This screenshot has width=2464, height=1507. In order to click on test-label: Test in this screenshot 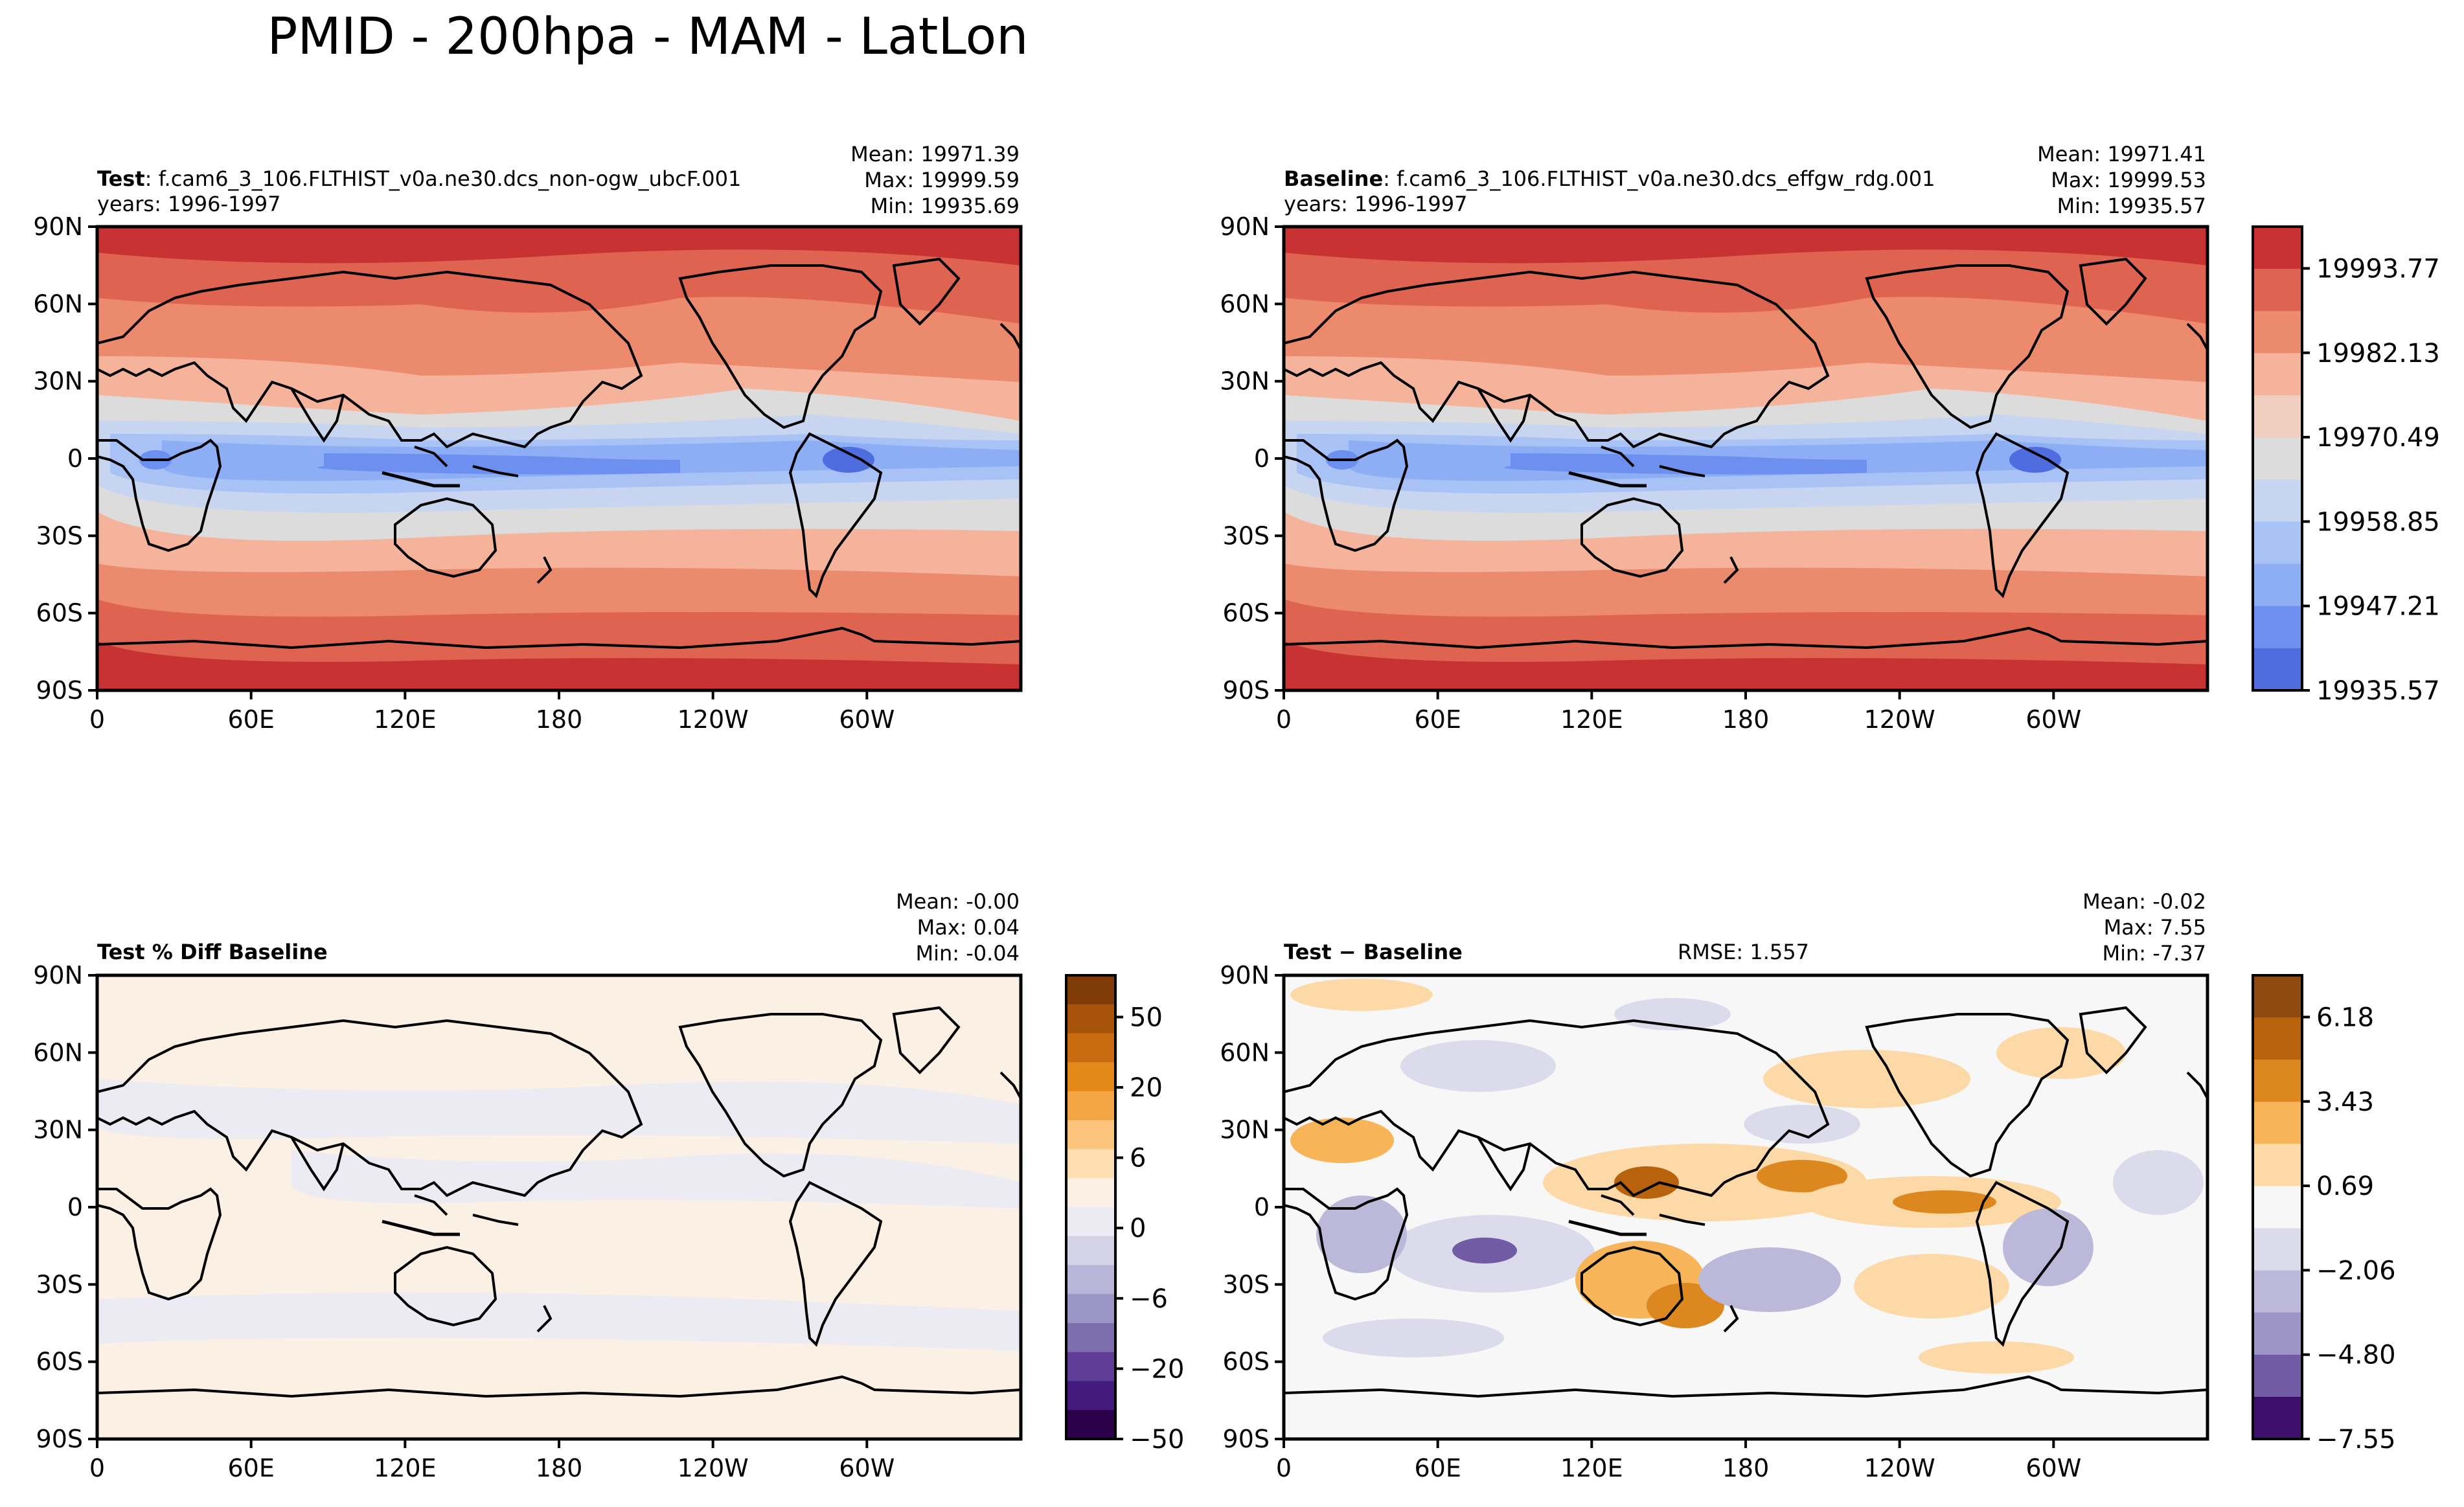, I will do `click(121, 178)`.